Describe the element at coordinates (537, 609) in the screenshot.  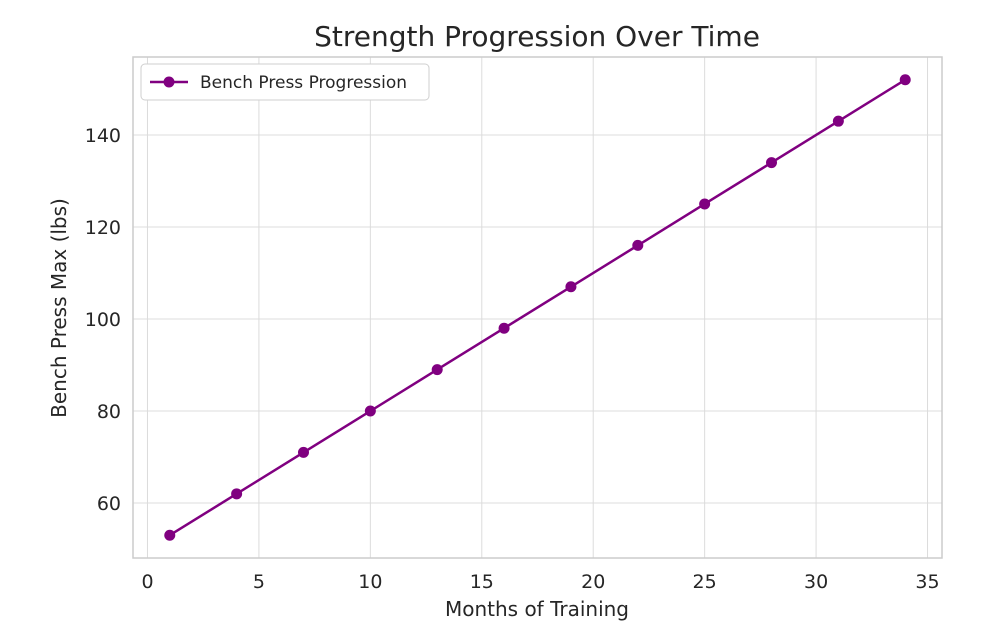
I see `x-axis-label: Months of Training` at that location.